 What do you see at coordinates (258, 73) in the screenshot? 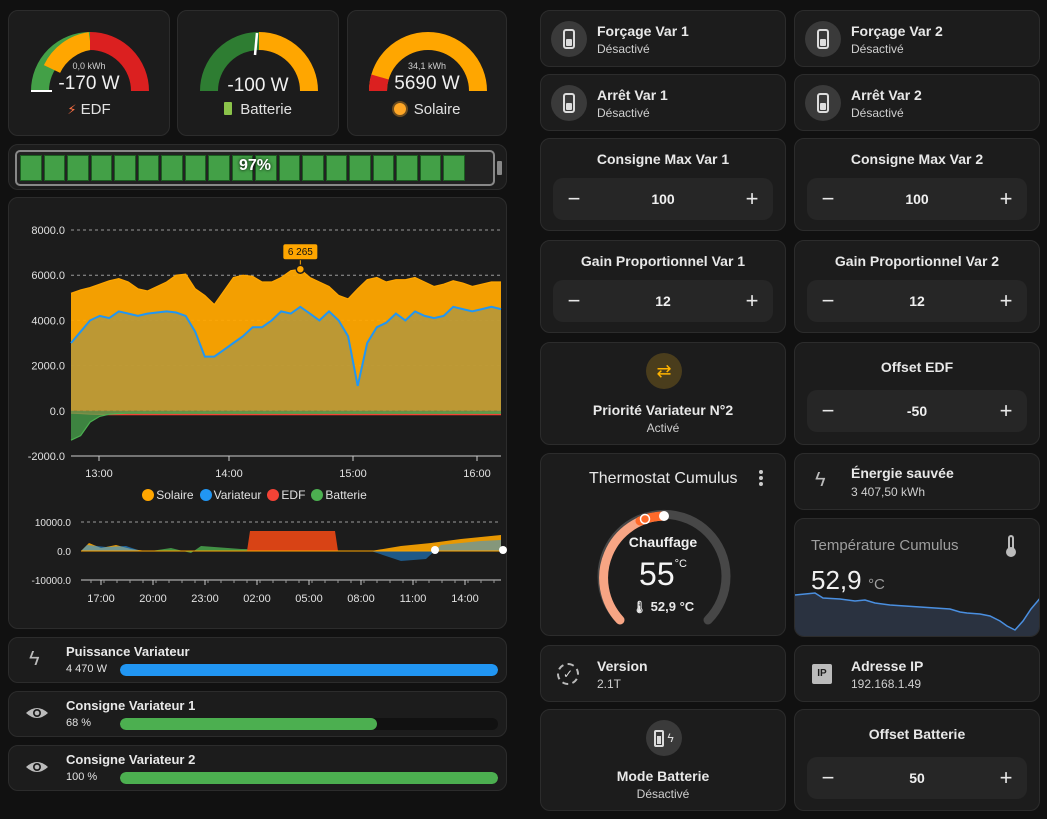
I see `gauge-card-batterie: -100 W Batterie` at bounding box center [258, 73].